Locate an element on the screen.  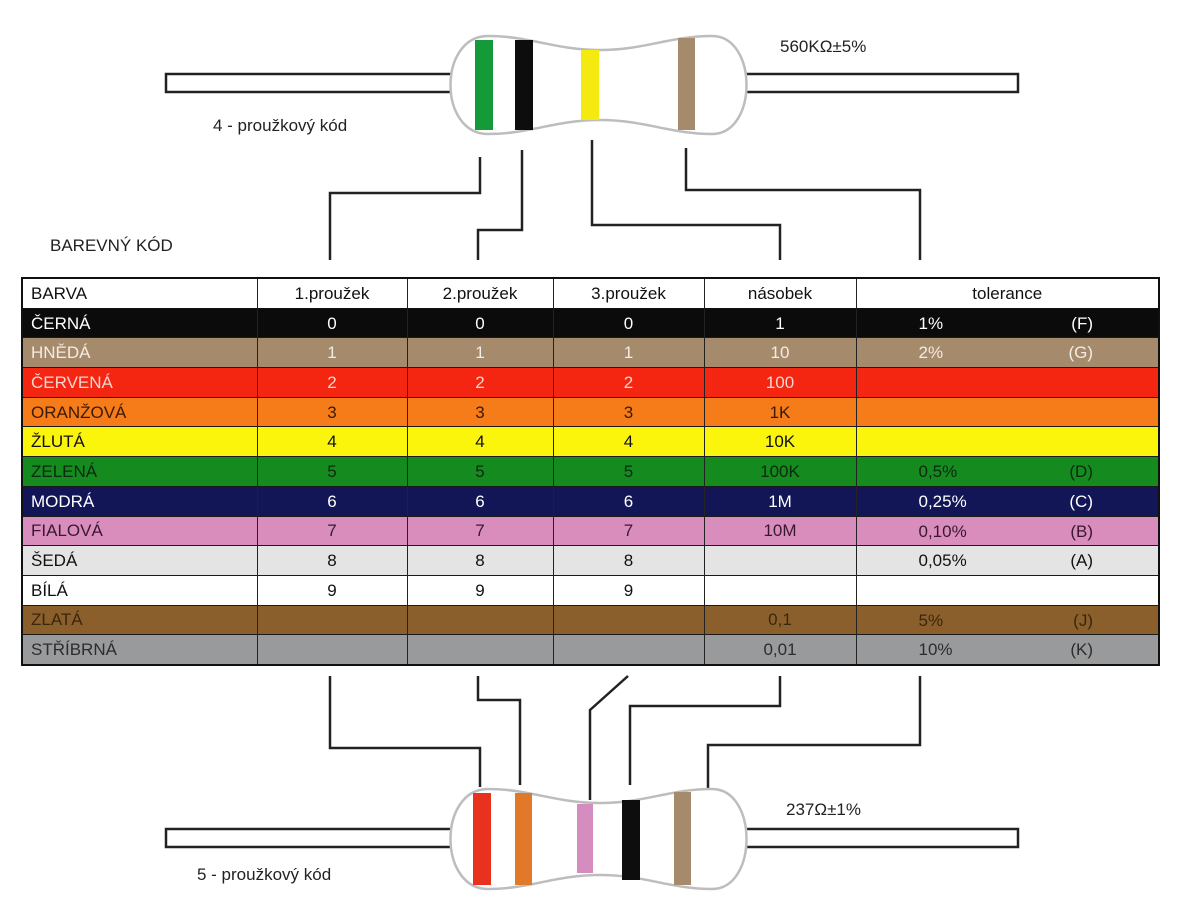
band-2-cell: 5 is located at coordinates (480, 471).